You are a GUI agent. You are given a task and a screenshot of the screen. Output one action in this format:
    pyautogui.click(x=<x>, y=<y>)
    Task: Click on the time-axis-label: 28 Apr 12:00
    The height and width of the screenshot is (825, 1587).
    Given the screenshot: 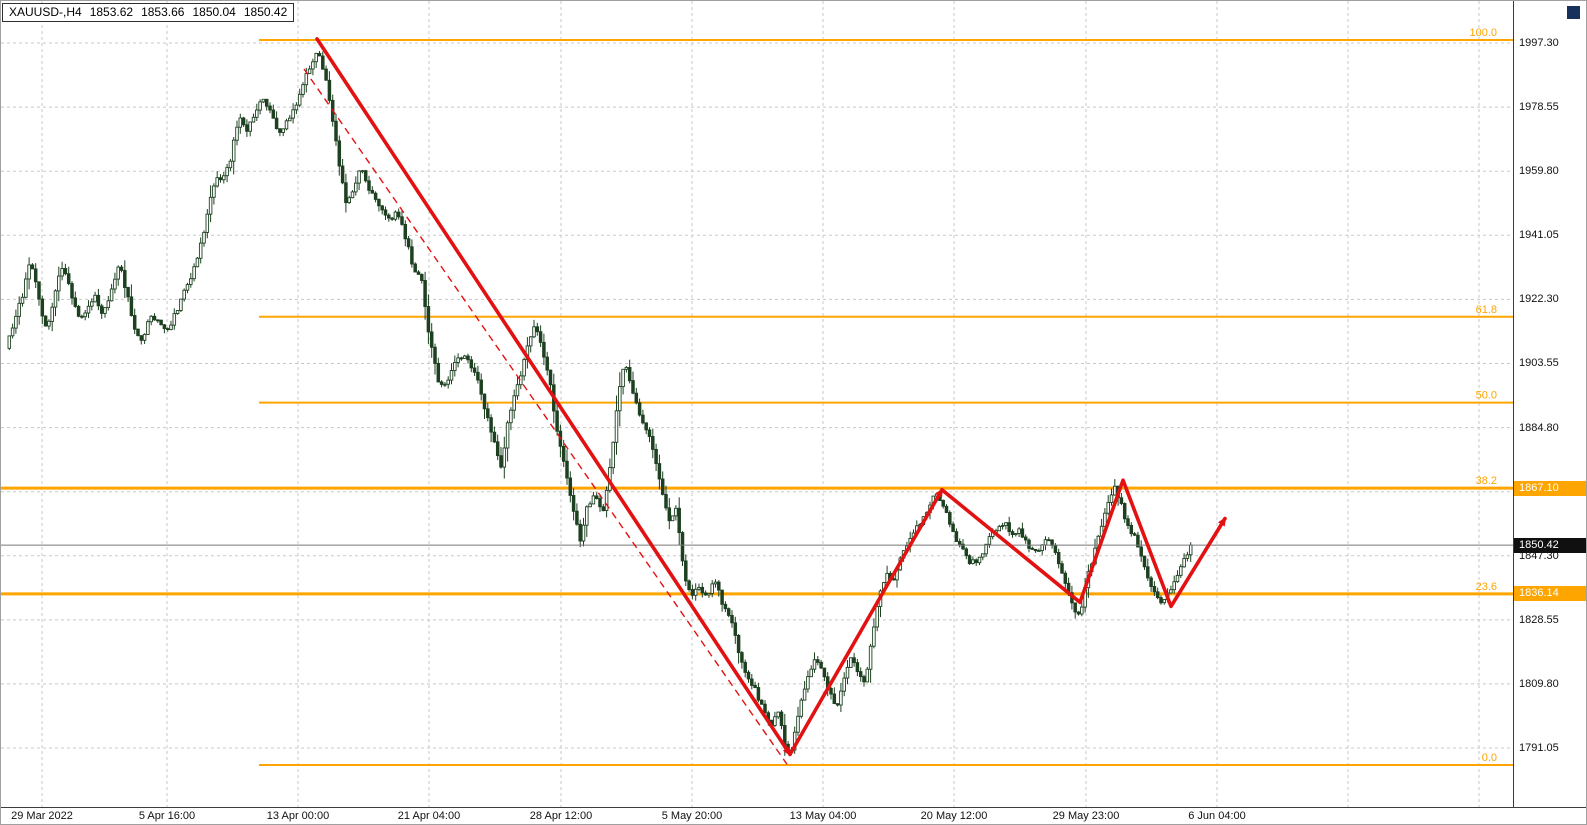 What is the action you would take?
    pyautogui.click(x=561, y=816)
    